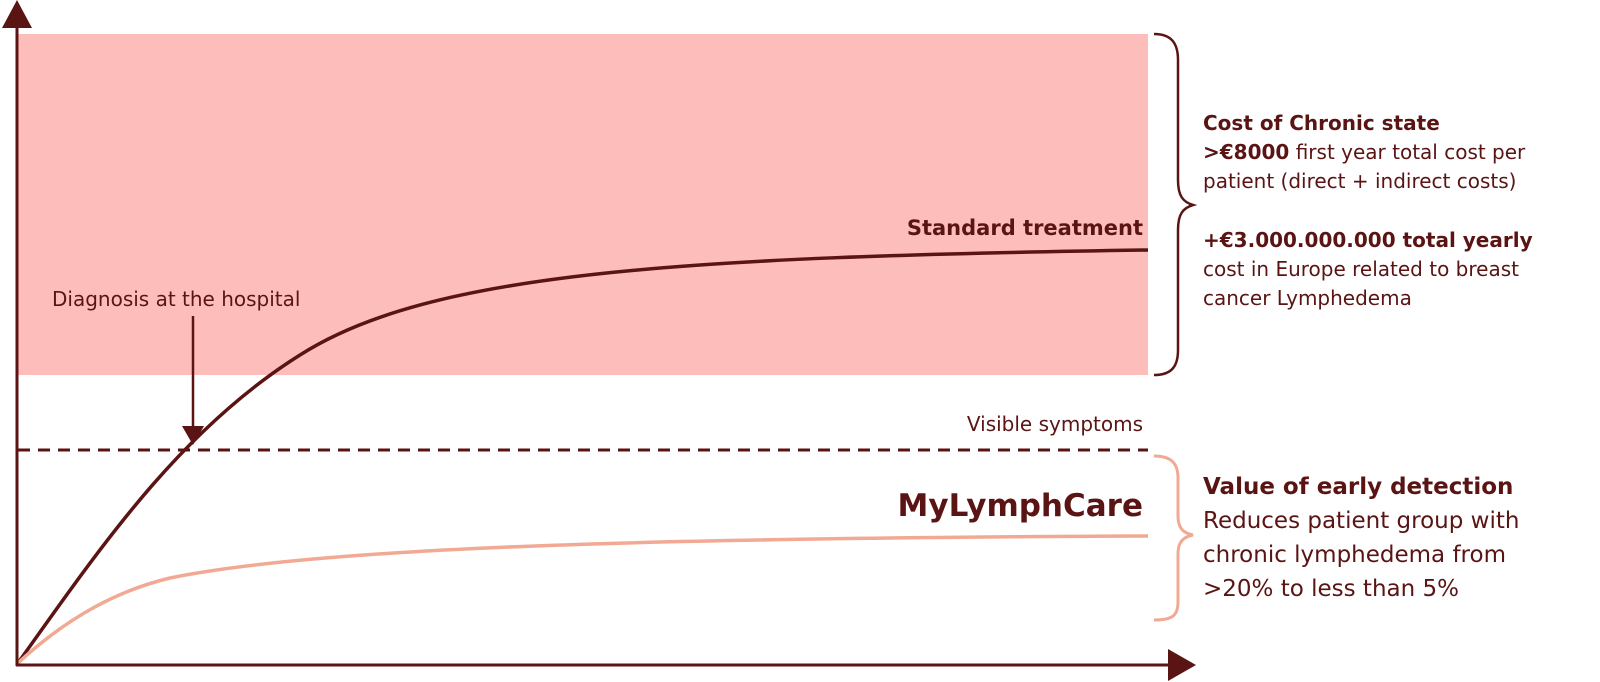 This screenshot has height=682, width=1600. I want to click on diagnosis-label: Diagnosis at the hospital, so click(176, 299).